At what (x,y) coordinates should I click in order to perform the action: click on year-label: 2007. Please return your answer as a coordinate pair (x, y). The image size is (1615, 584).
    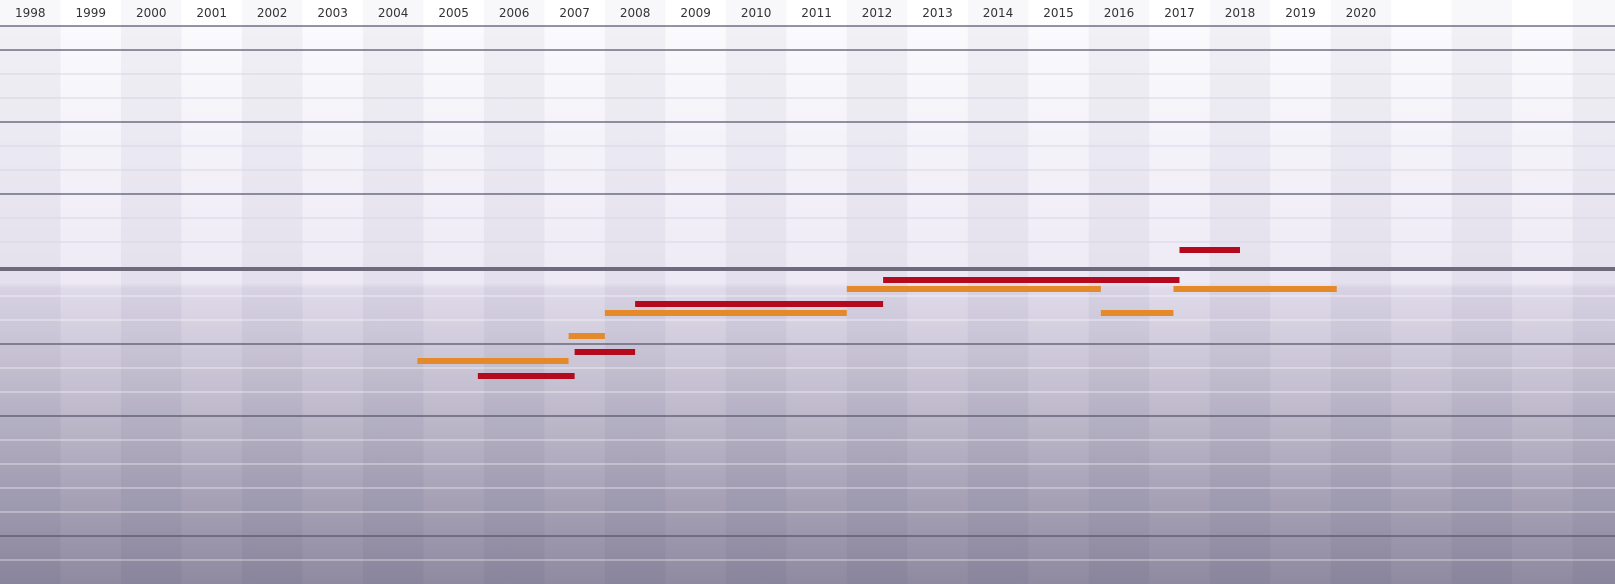
    Looking at the image, I should click on (574, 13).